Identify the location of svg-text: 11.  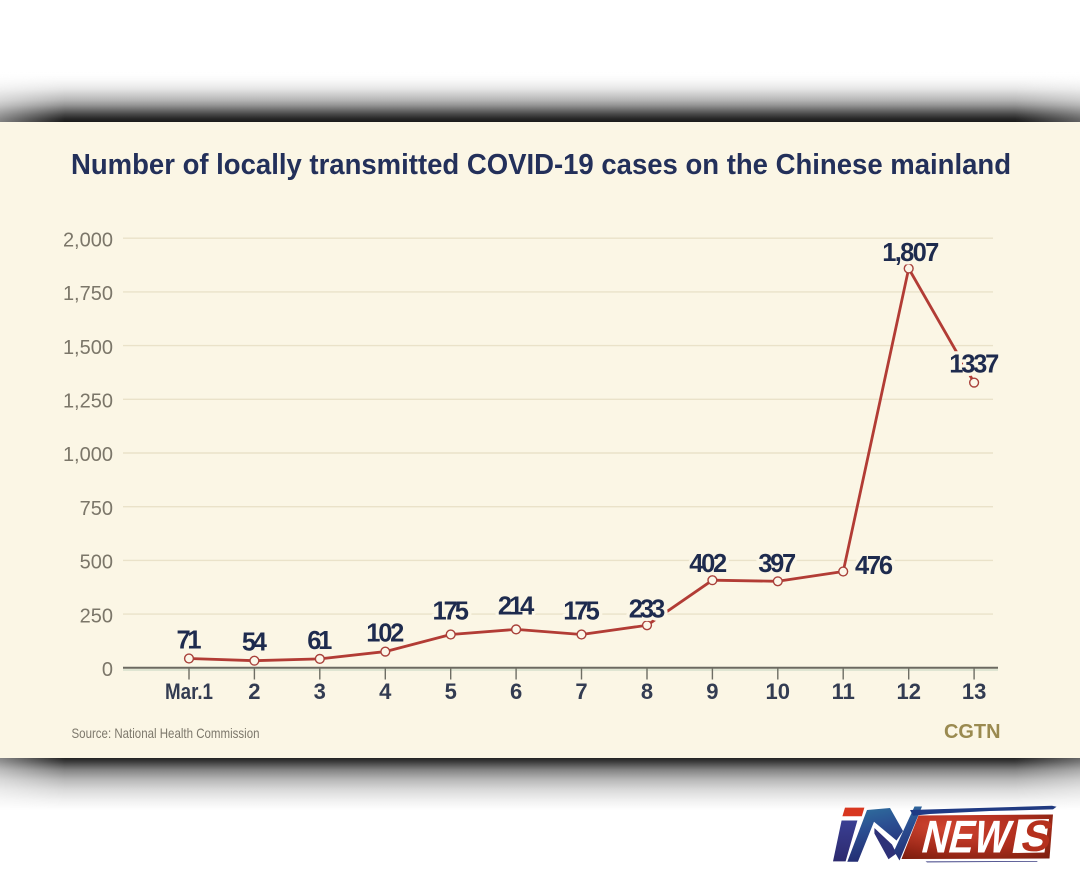
(843, 691).